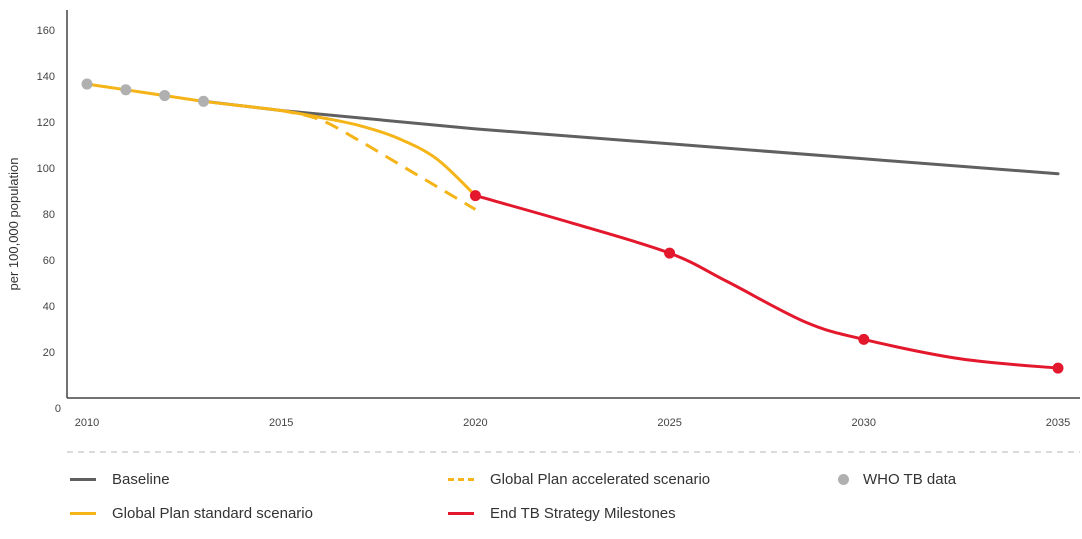  What do you see at coordinates (669, 423) in the screenshot?
I see `x-tick-label: 2025` at bounding box center [669, 423].